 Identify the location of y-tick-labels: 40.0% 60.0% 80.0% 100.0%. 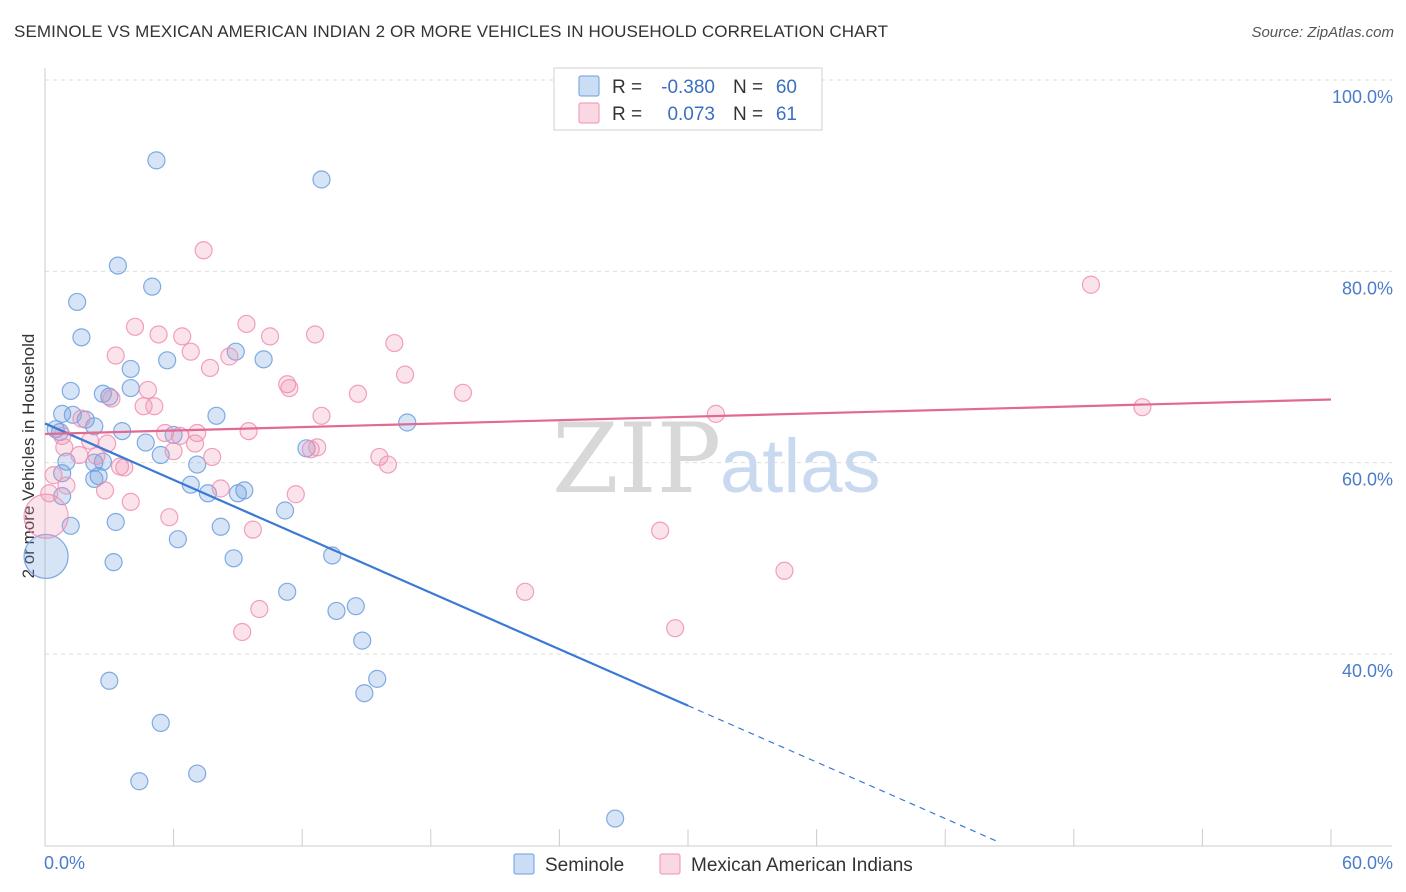
(1362, 384).